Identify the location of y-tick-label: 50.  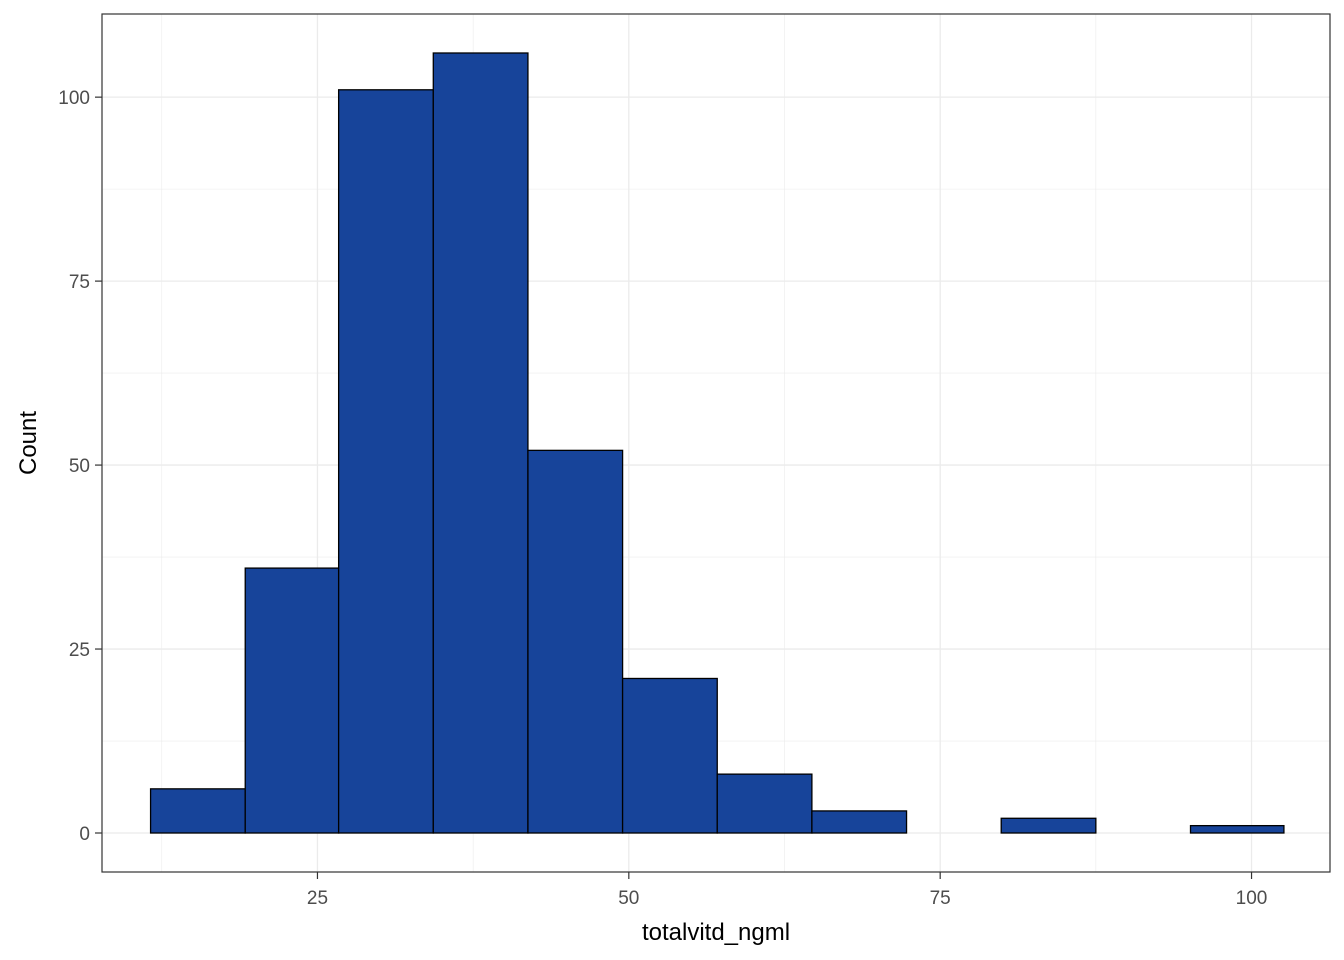
(79, 466).